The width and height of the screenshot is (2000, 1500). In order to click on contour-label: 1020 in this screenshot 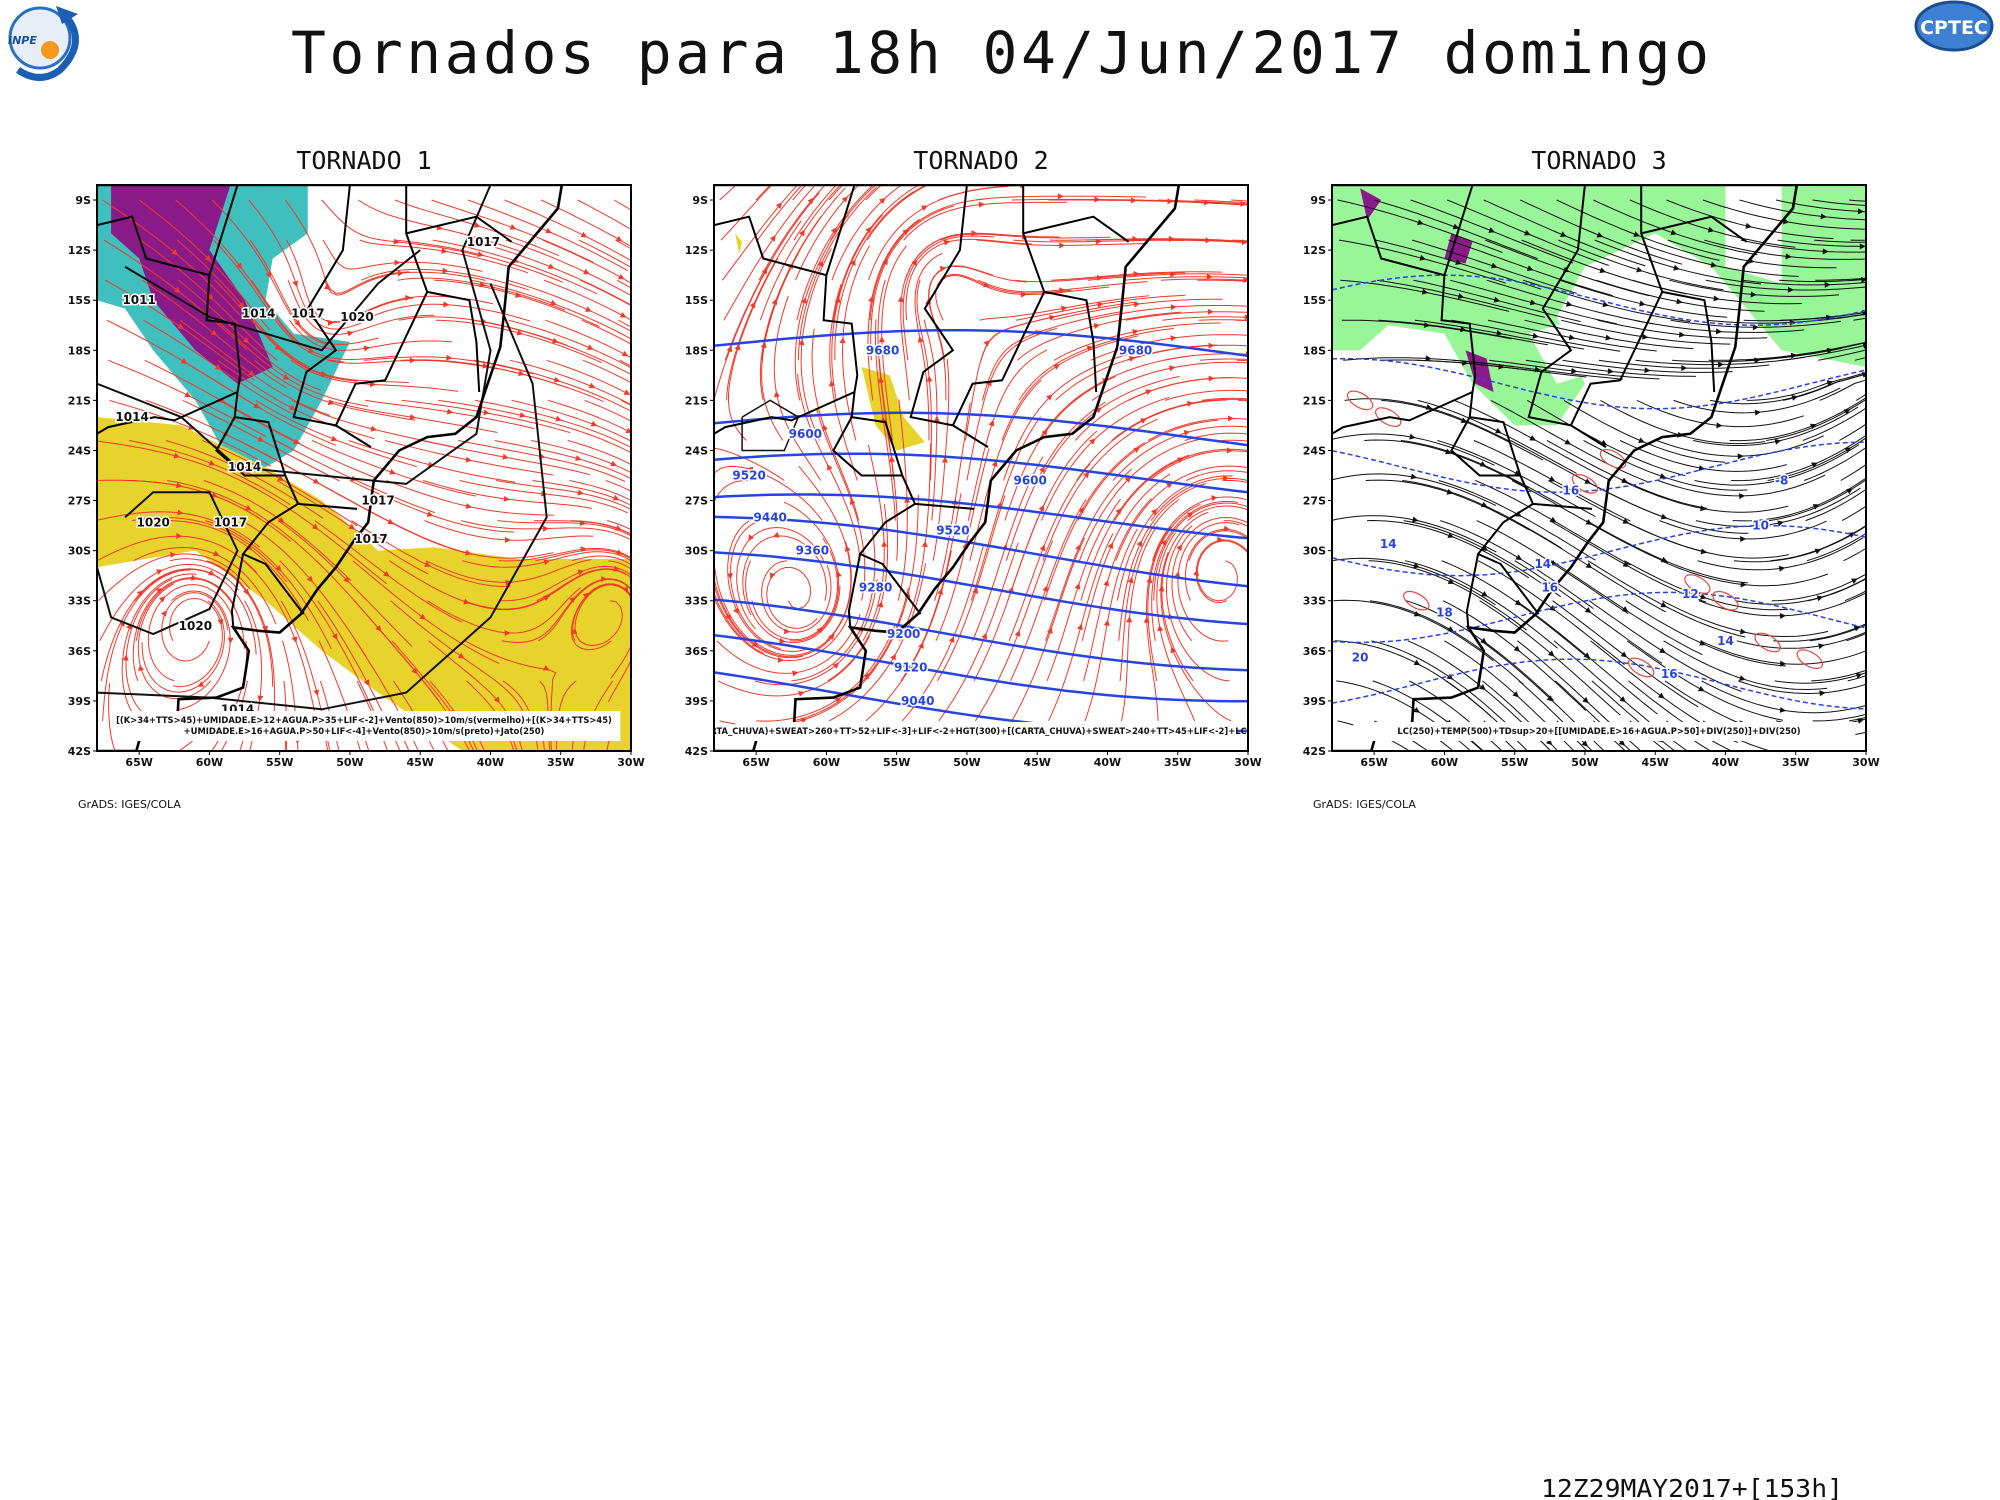, I will do `click(195, 626)`.